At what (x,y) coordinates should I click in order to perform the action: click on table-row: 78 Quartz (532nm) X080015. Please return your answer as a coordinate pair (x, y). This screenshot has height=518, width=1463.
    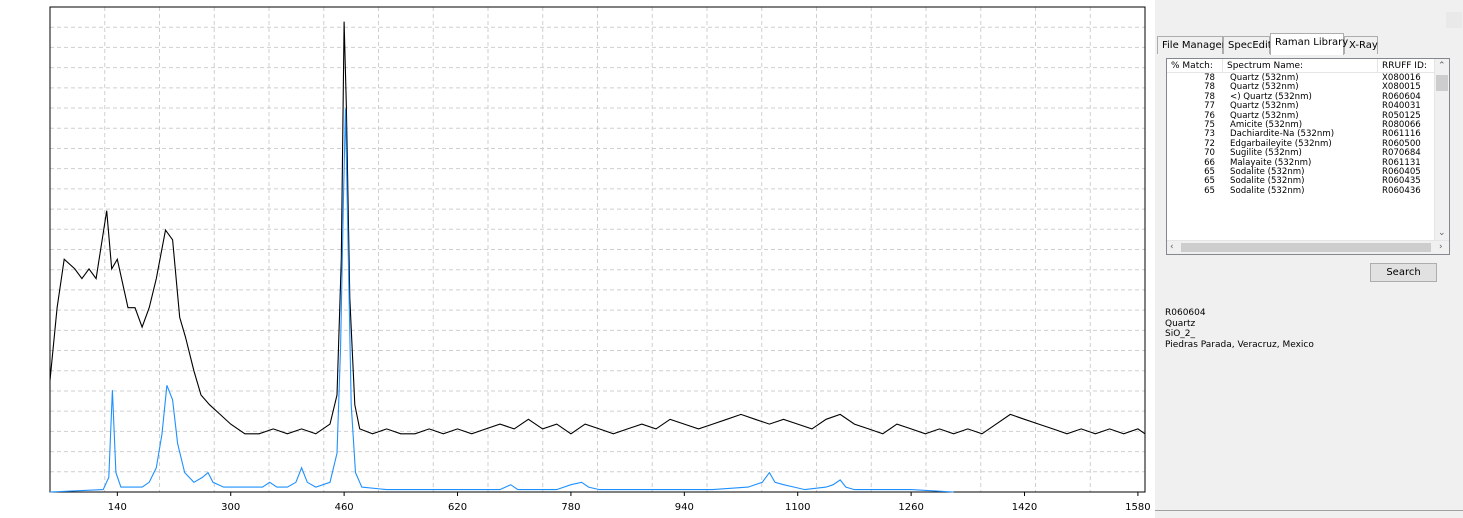
    Looking at the image, I should click on (1301, 87).